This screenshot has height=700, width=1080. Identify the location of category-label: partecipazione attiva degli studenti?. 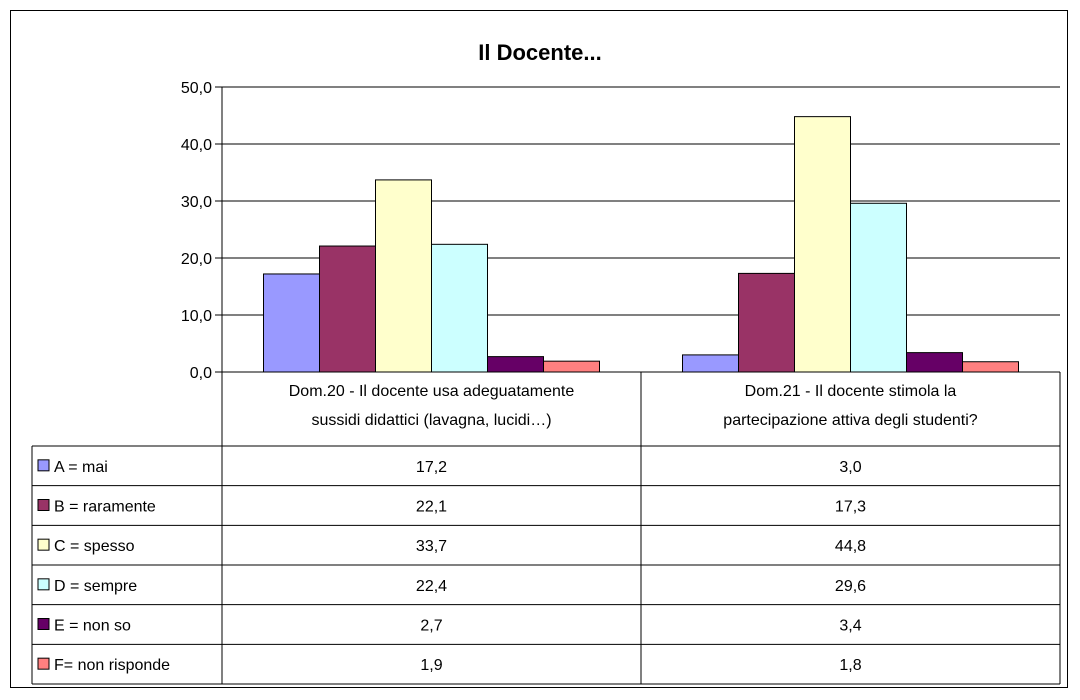
(850, 420).